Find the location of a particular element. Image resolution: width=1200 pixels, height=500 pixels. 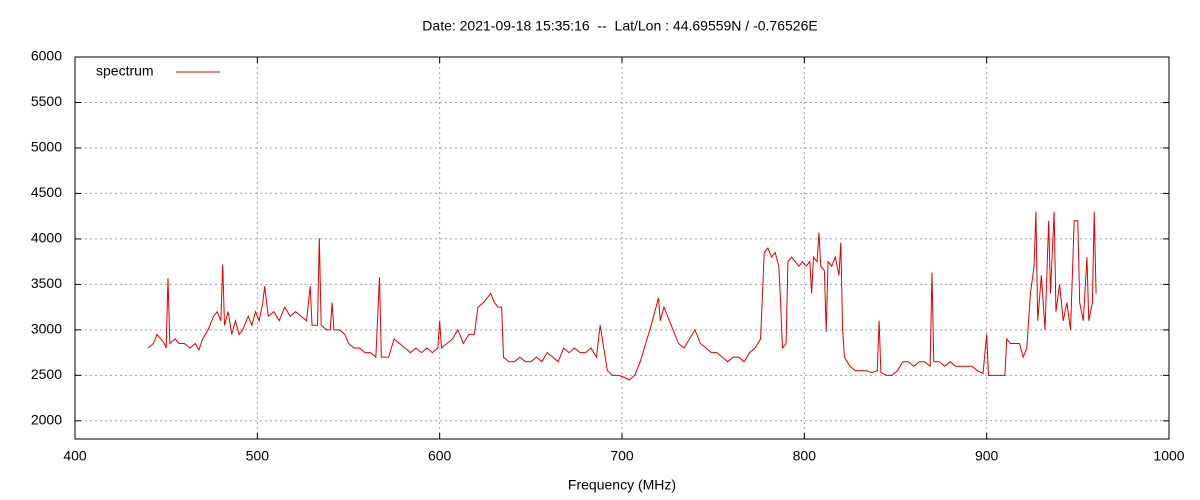

x-tick-label: 500 is located at coordinates (258, 456).